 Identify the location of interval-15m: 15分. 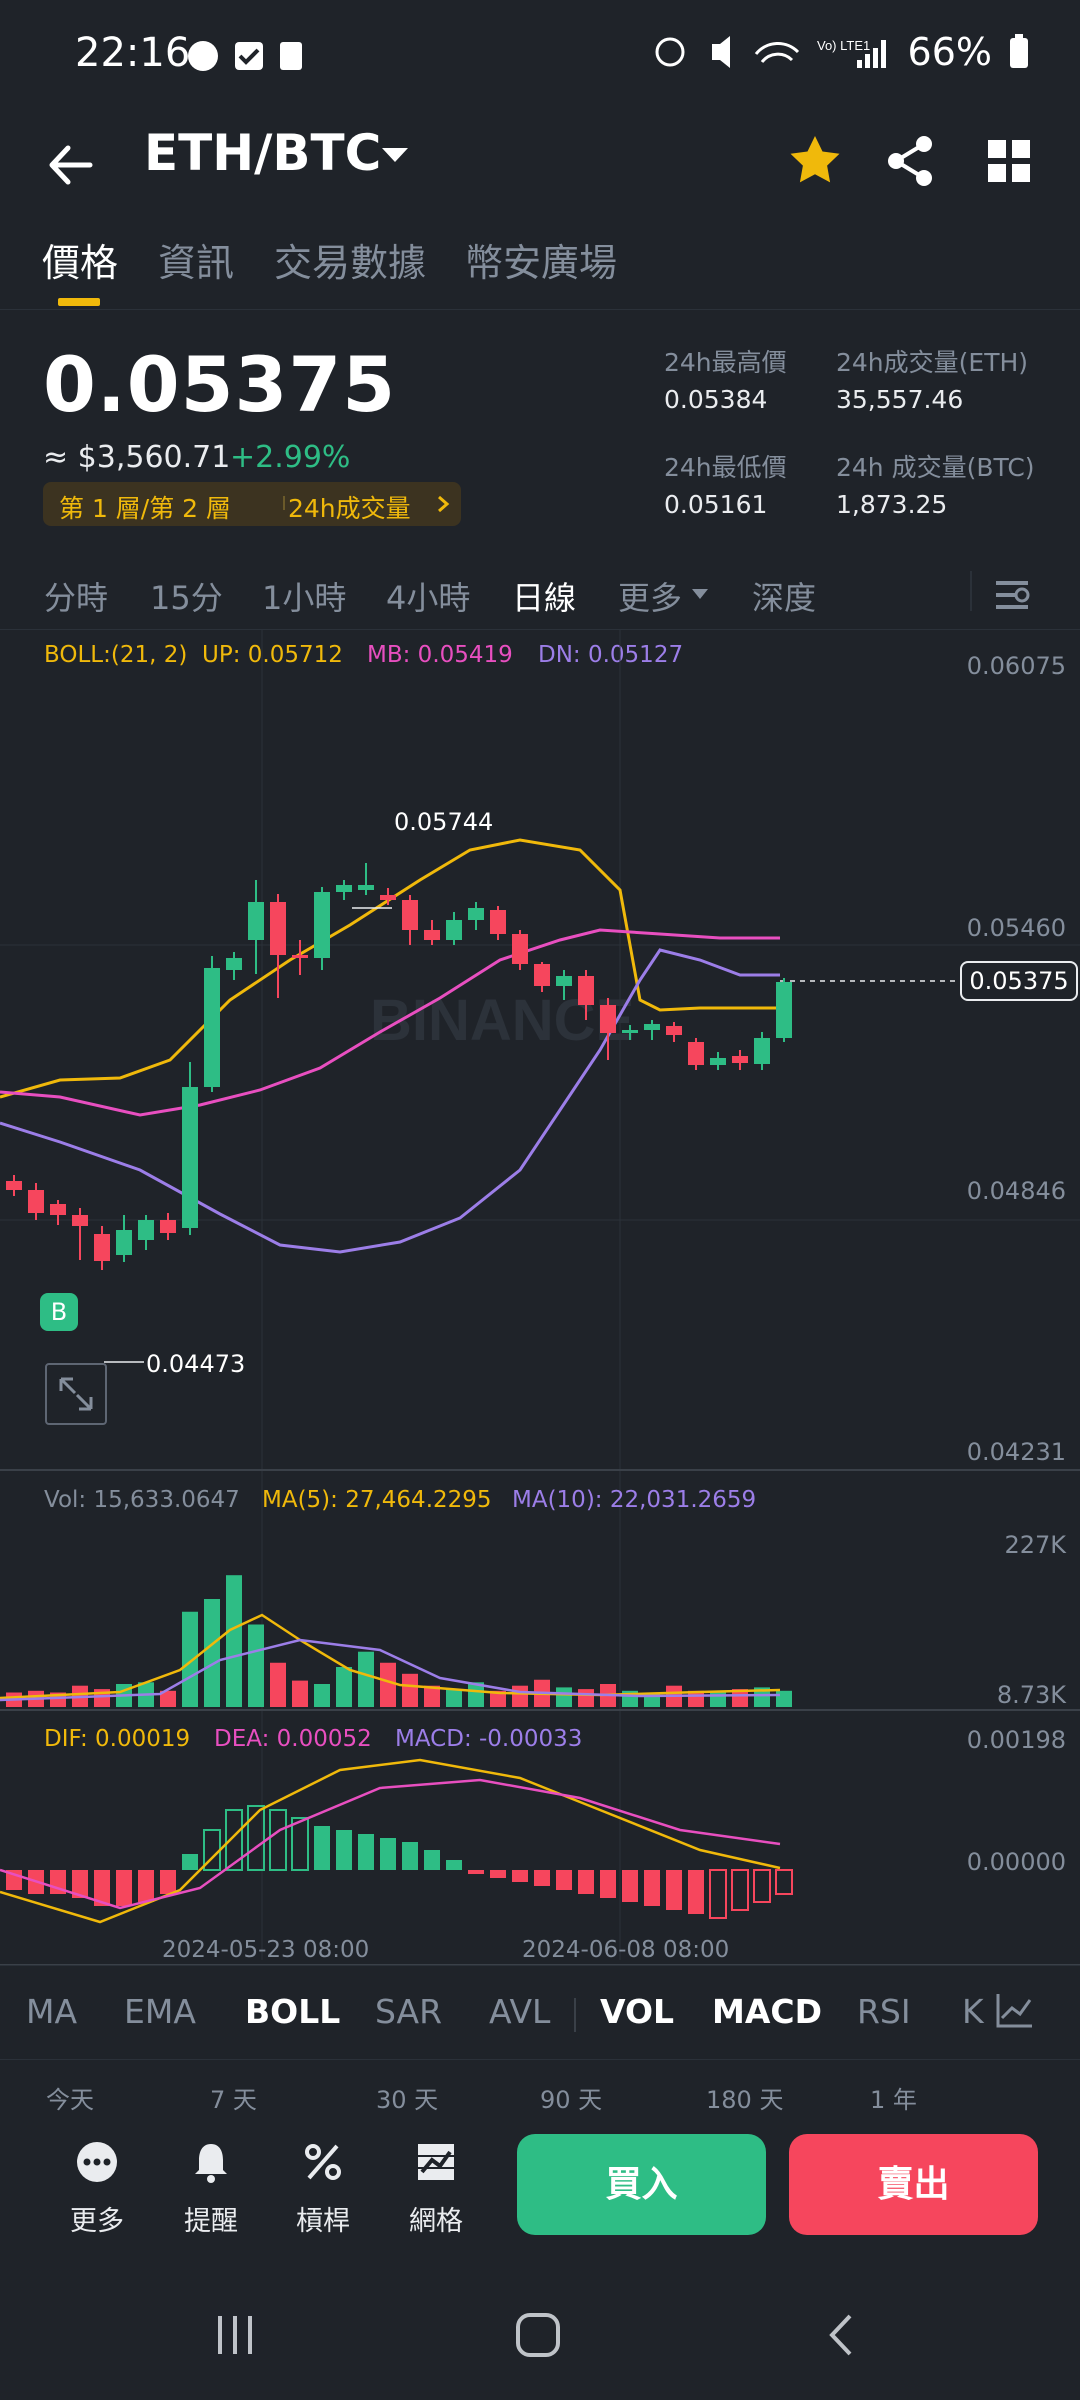
(186, 598).